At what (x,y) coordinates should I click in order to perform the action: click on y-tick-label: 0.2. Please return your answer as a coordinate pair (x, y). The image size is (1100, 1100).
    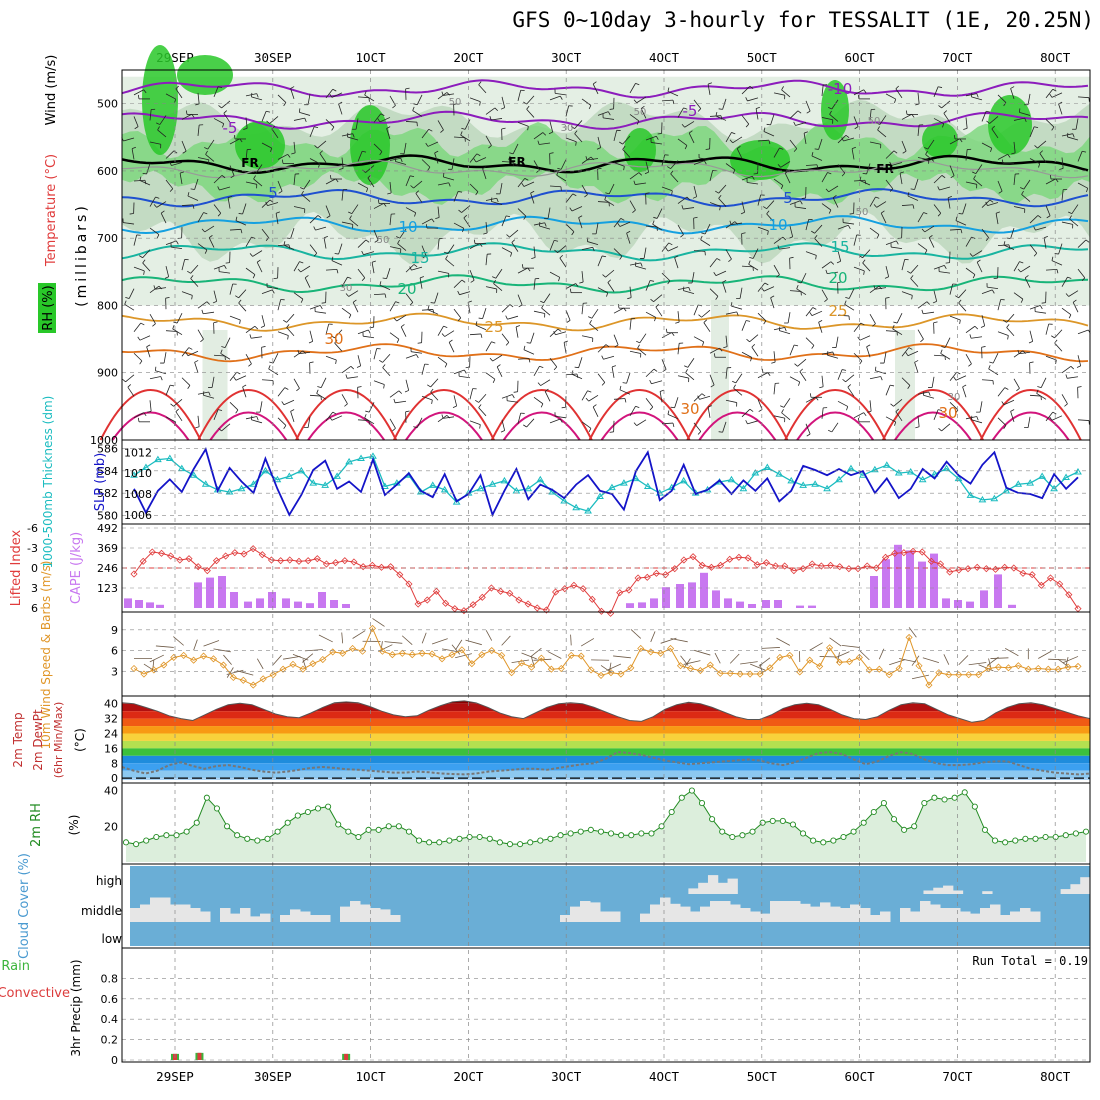
    Looking at the image, I should click on (110, 1040).